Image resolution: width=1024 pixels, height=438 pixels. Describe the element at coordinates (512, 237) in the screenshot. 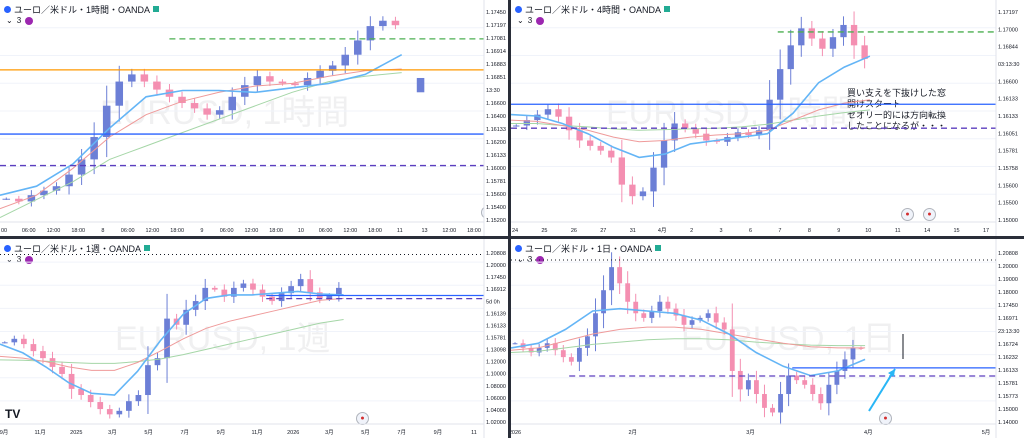

I see `pane-divider-horizontal` at that location.